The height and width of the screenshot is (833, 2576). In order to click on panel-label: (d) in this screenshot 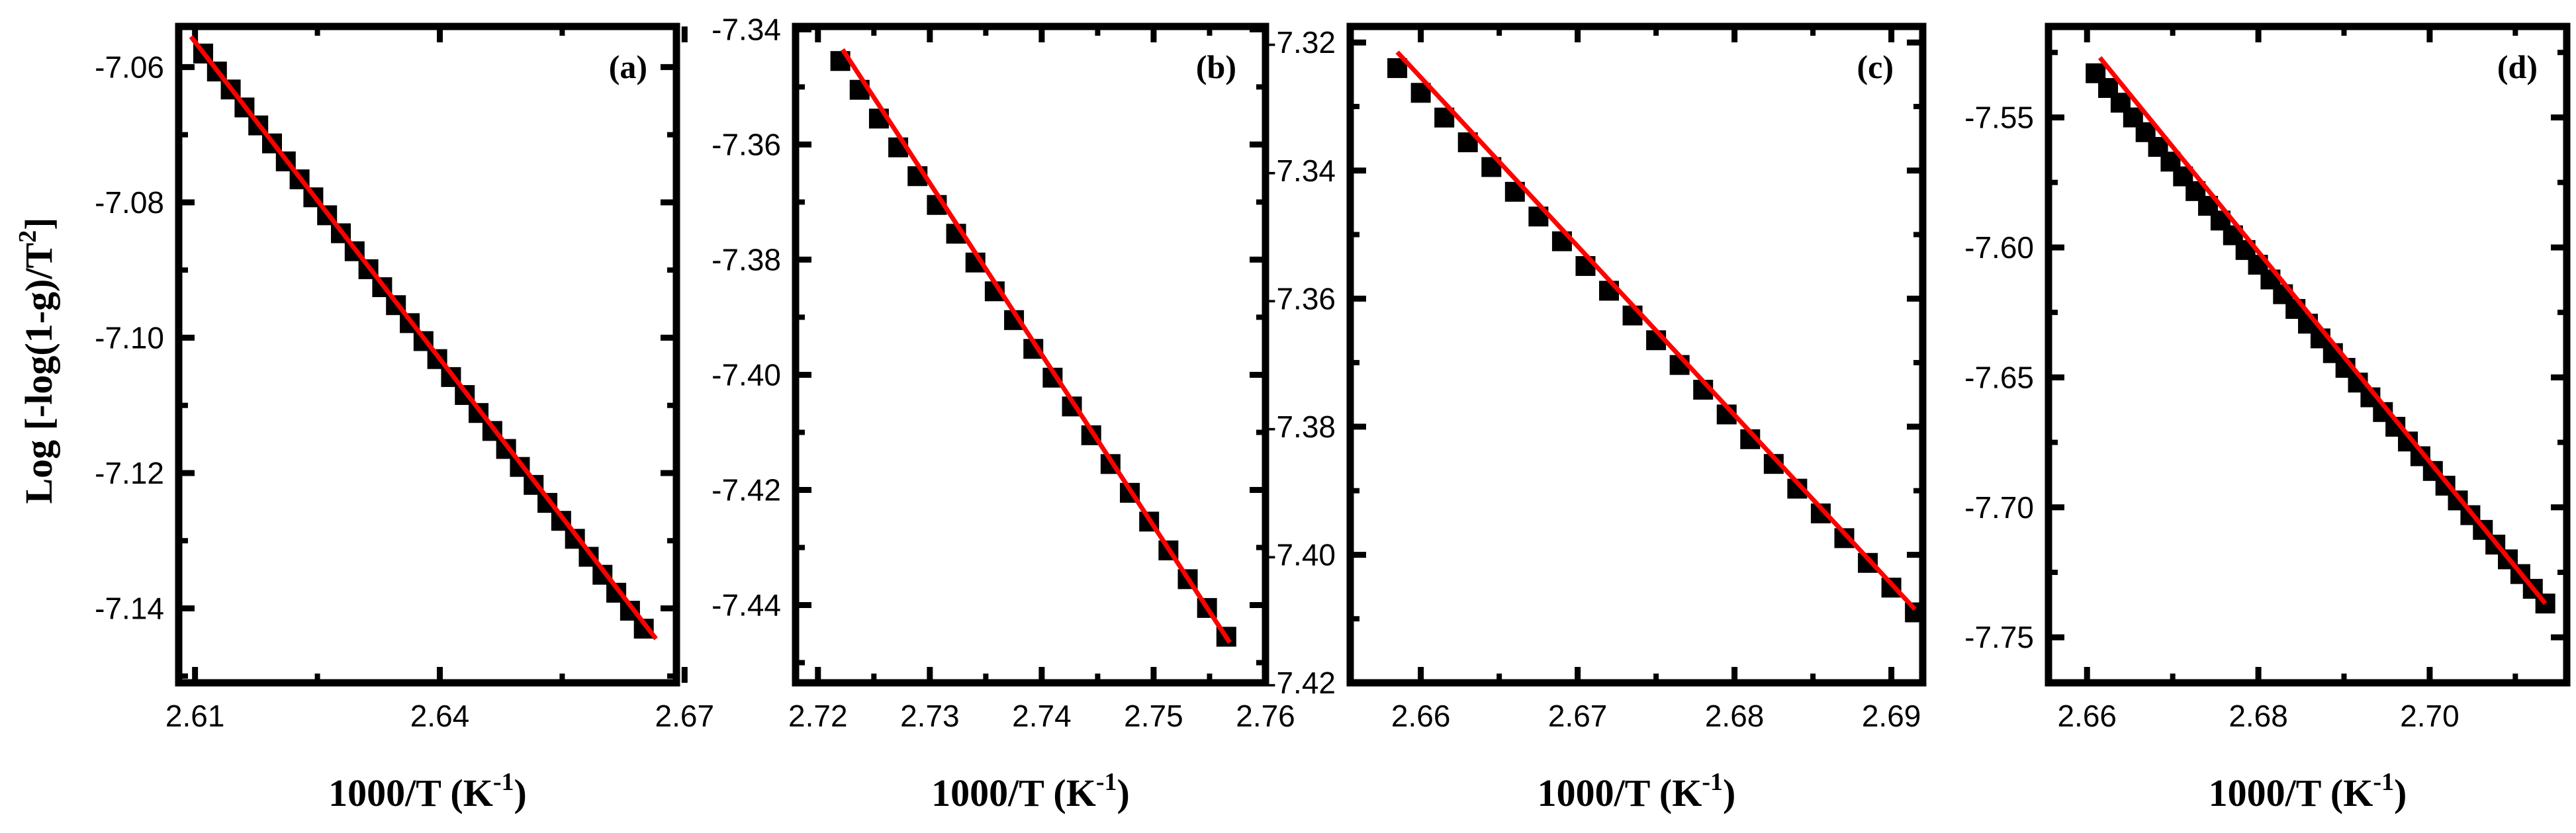, I will do `click(2517, 66)`.